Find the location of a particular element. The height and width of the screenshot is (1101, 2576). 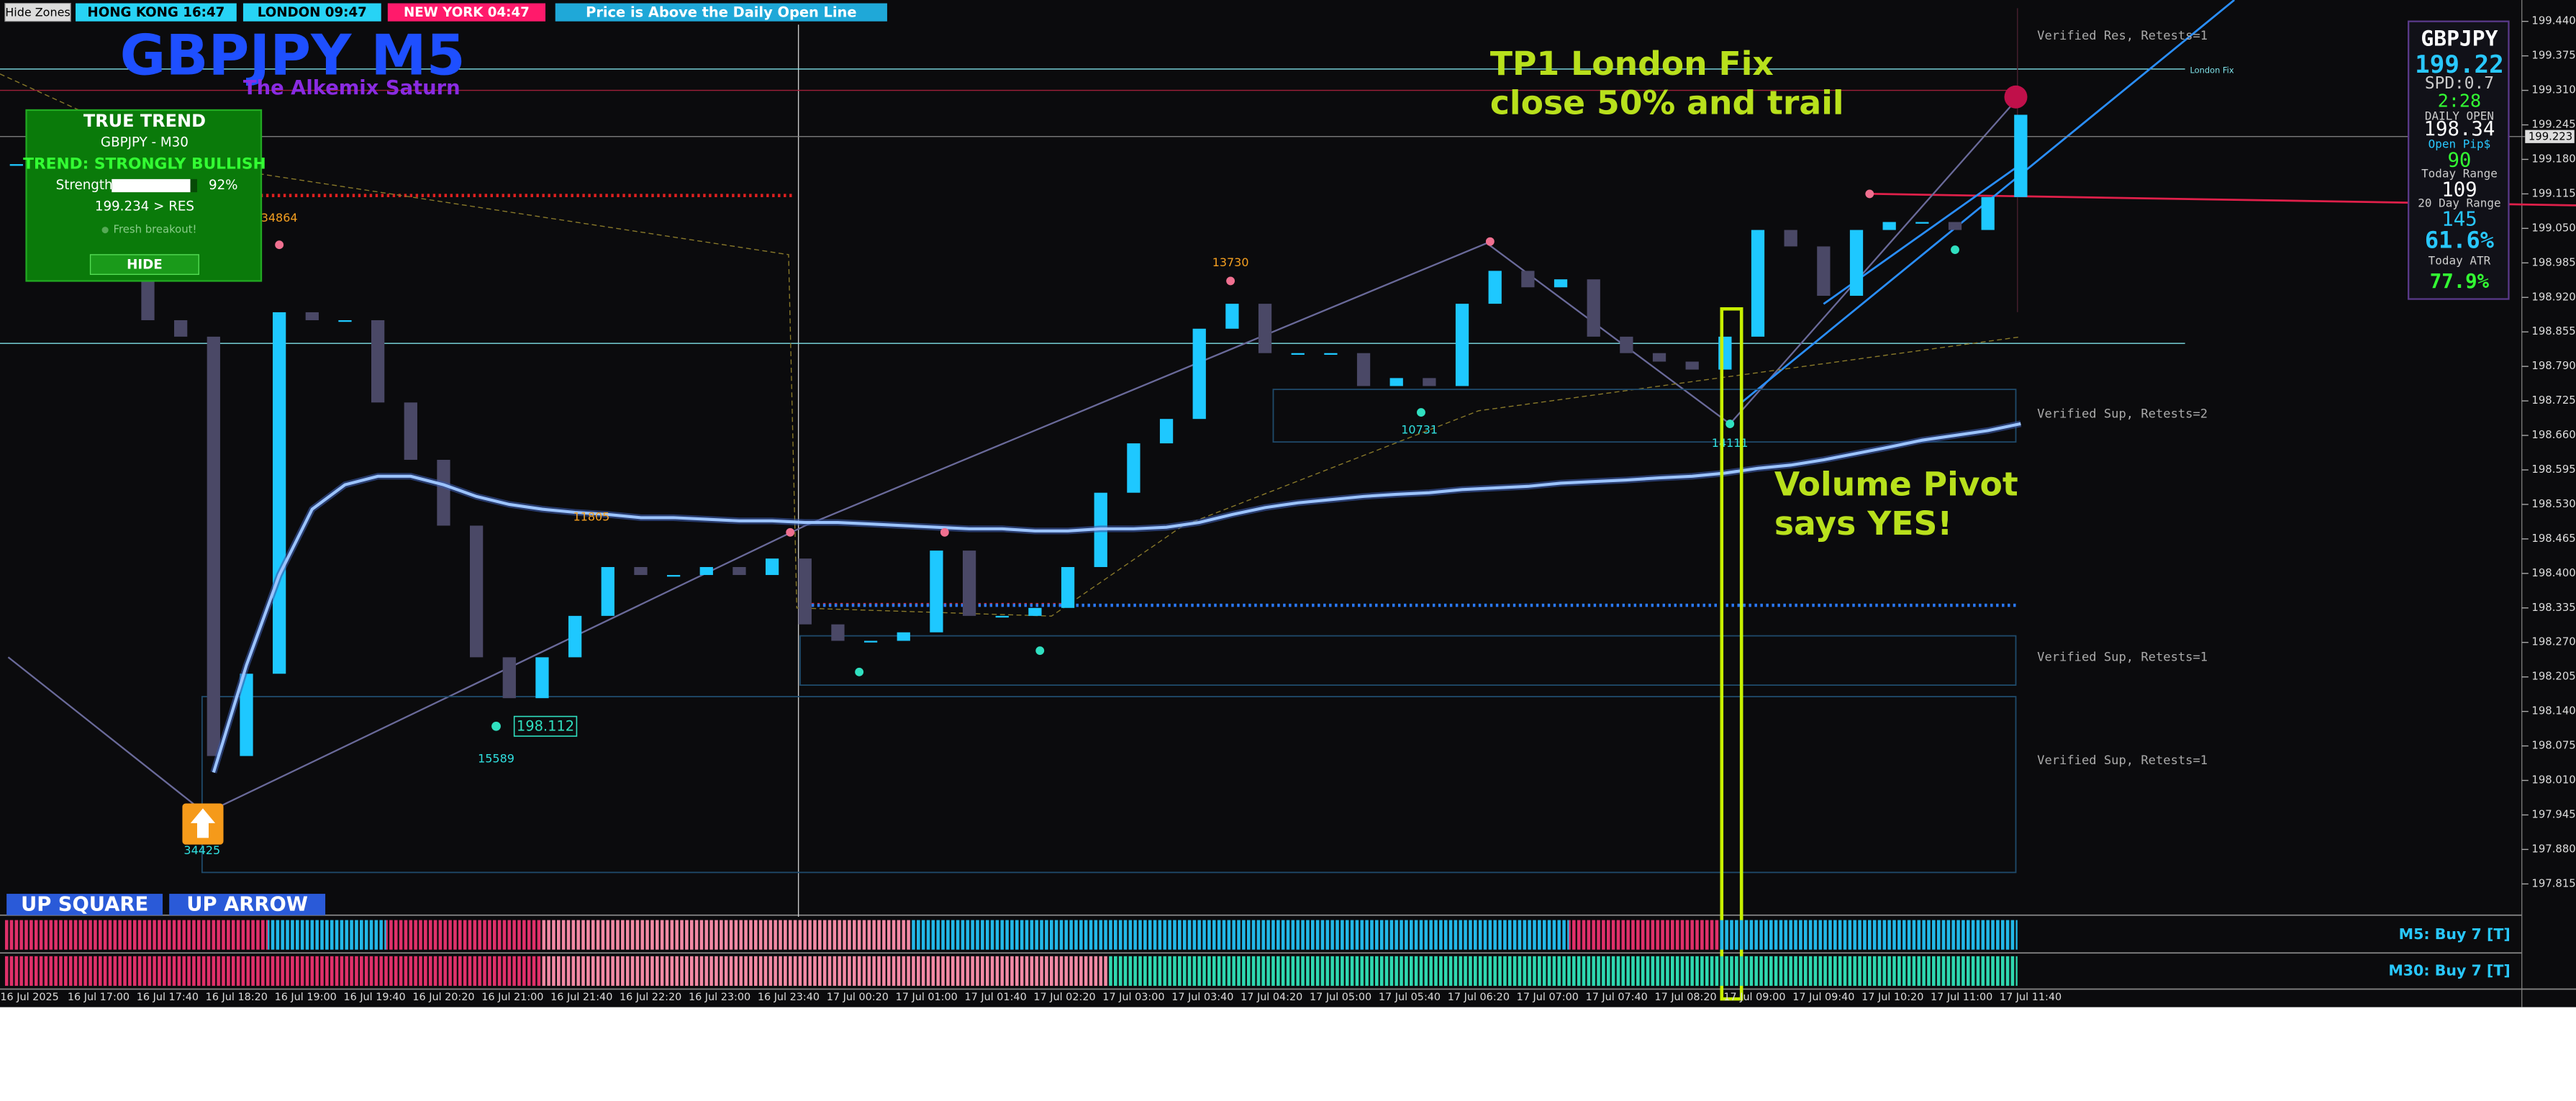

trend-note: Fresh breakout! is located at coordinates (155, 230).